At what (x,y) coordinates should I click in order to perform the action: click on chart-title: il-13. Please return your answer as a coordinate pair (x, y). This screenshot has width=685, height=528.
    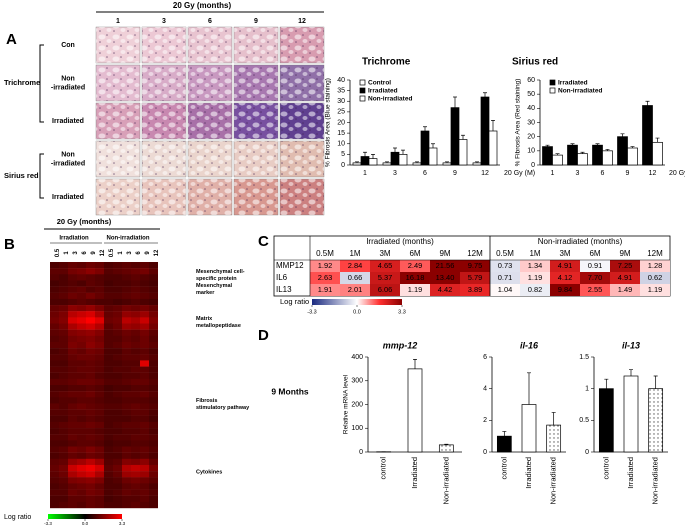
    Looking at the image, I should click on (631, 345).